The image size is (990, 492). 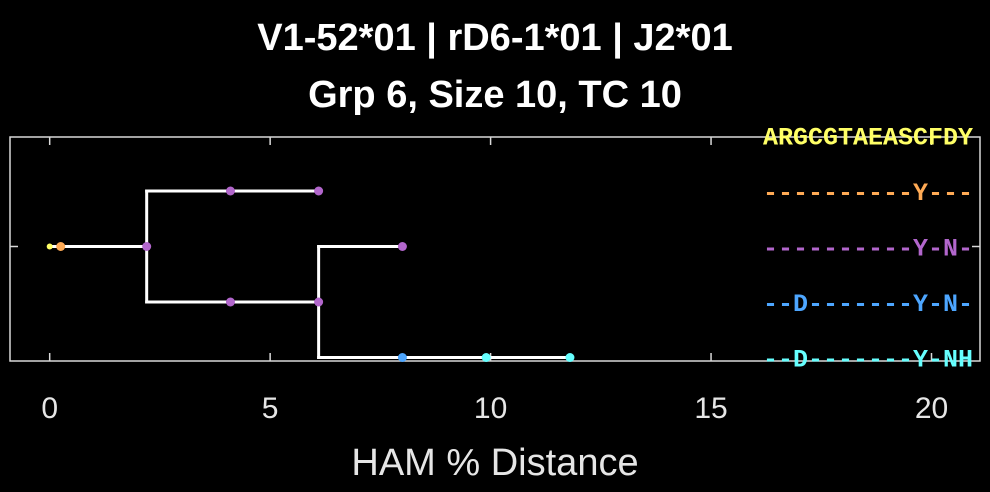 I want to click on x-axis-label: HAM % Distance, so click(x=494, y=463).